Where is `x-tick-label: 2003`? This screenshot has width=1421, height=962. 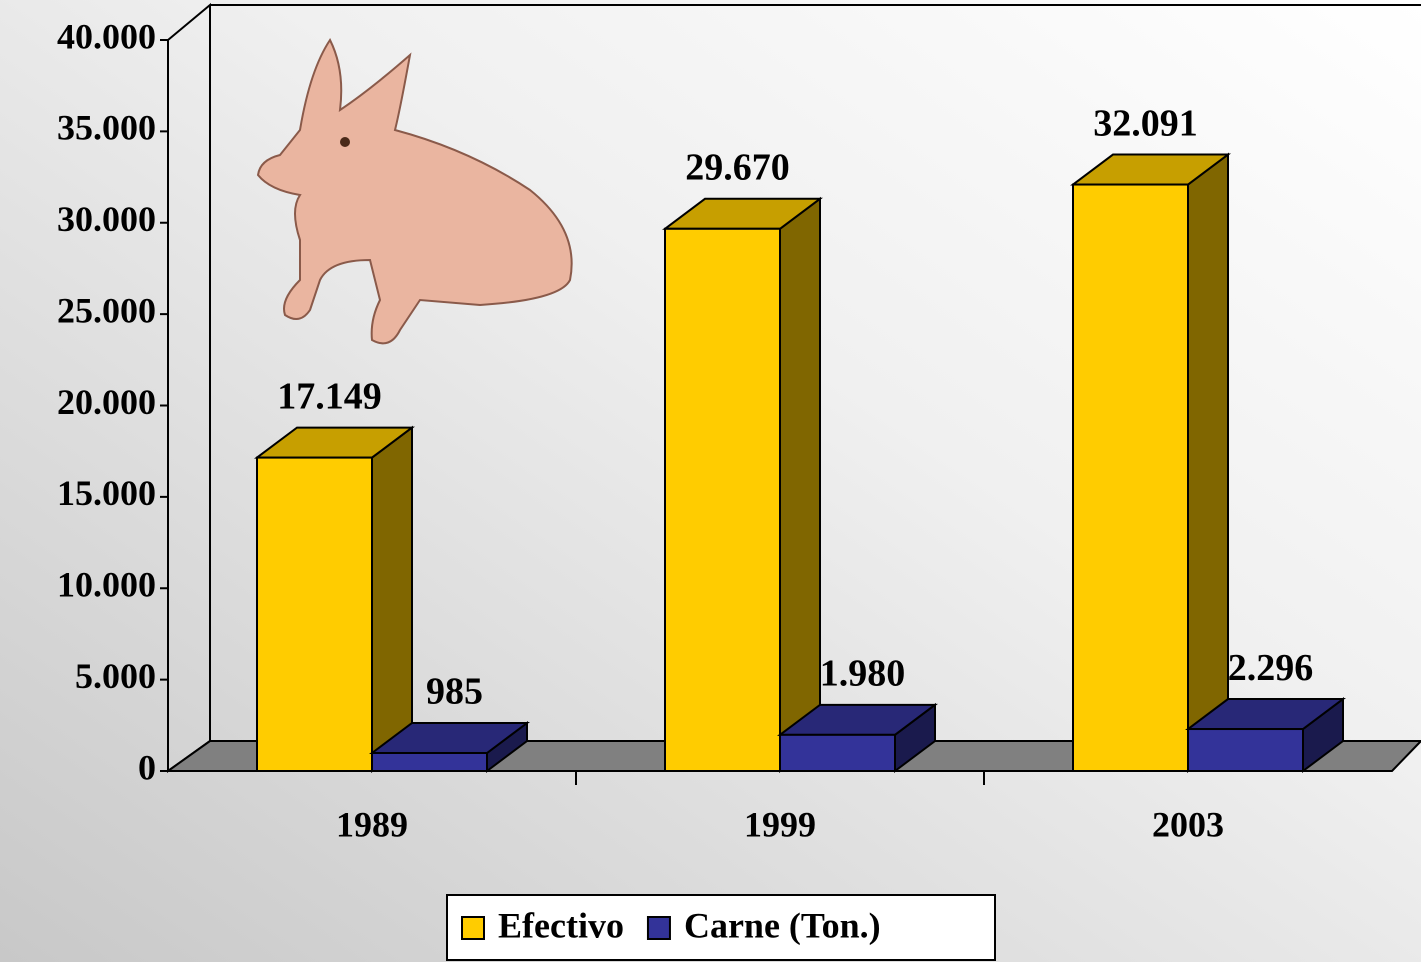
x-tick-label: 2003 is located at coordinates (1188, 824).